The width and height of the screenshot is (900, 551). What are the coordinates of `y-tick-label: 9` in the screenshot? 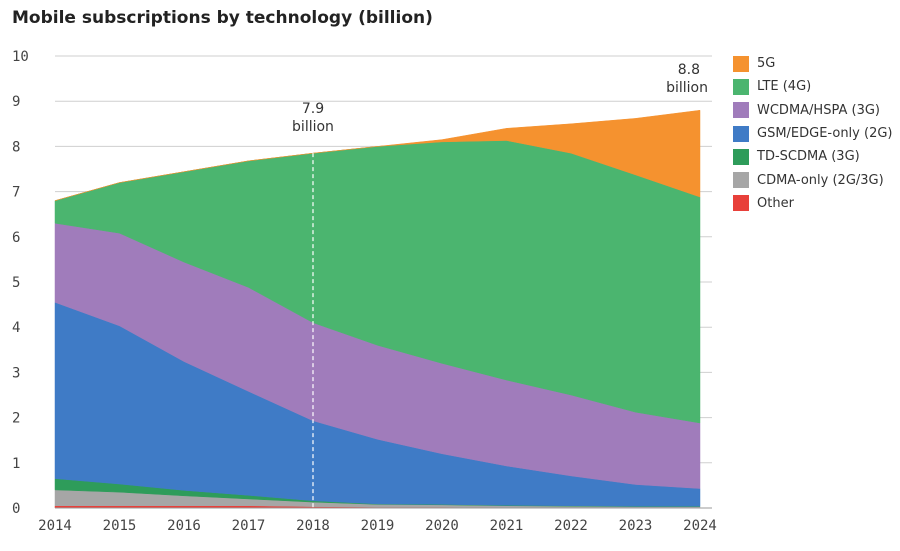 It's located at (16, 102).